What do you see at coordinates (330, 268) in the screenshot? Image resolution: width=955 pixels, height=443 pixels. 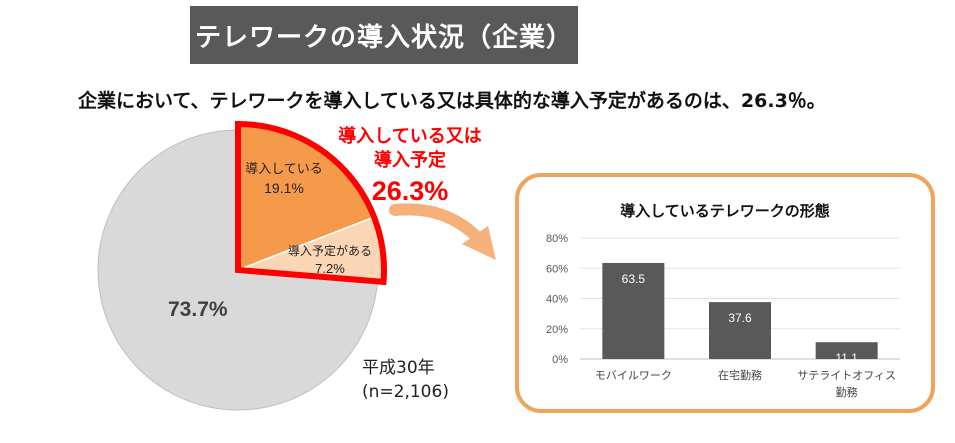 I see `pie-label-planned-value: 7.2%` at bounding box center [330, 268].